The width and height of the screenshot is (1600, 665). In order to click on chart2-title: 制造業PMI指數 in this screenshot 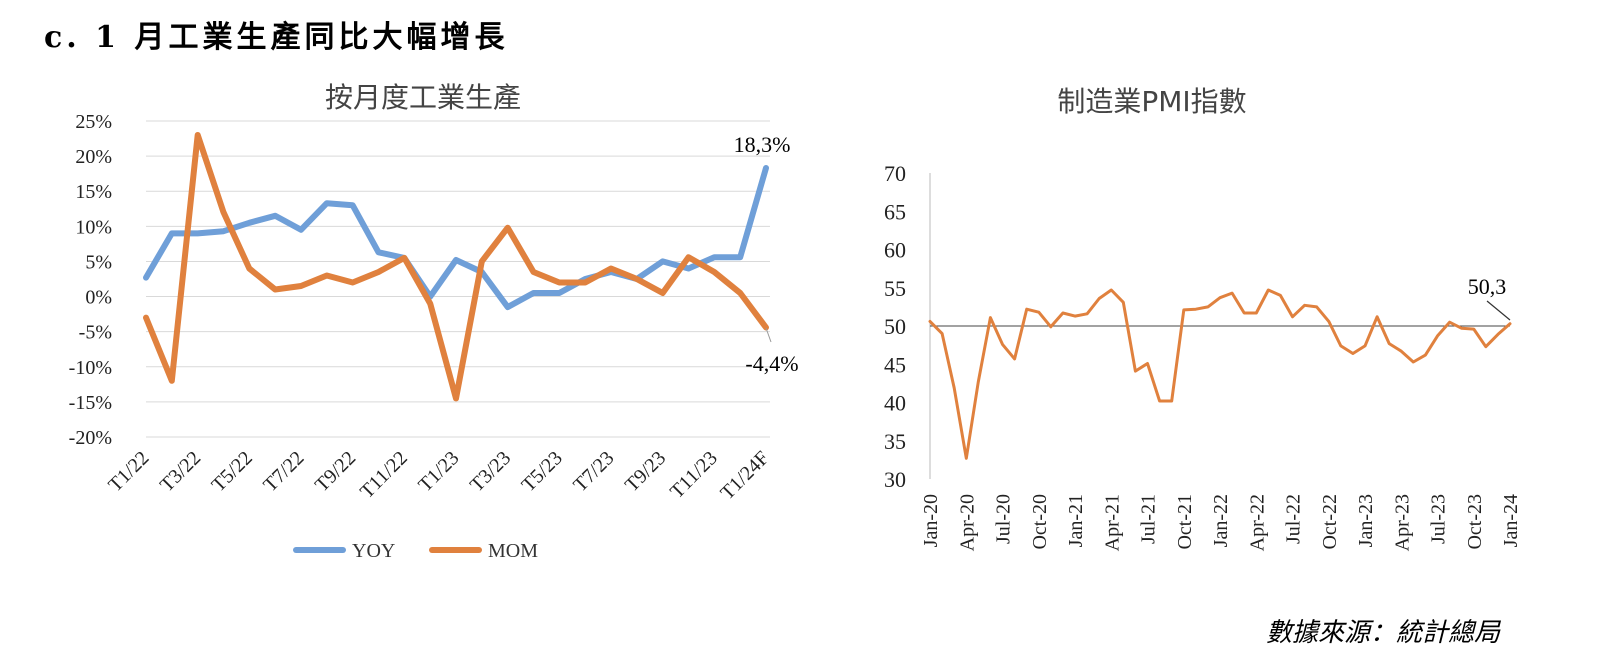, I will do `click(1151, 101)`.